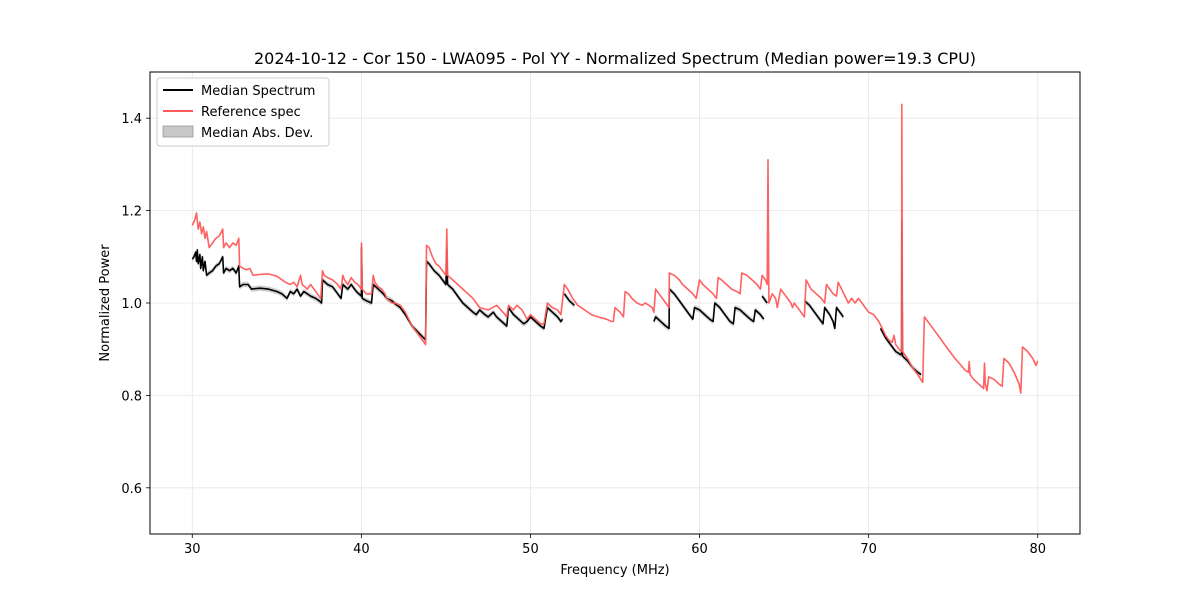 This screenshot has width=1200, height=600. What do you see at coordinates (257, 133) in the screenshot?
I see `legend-label-median-abs-dev: Median Abs. Dev.` at bounding box center [257, 133].